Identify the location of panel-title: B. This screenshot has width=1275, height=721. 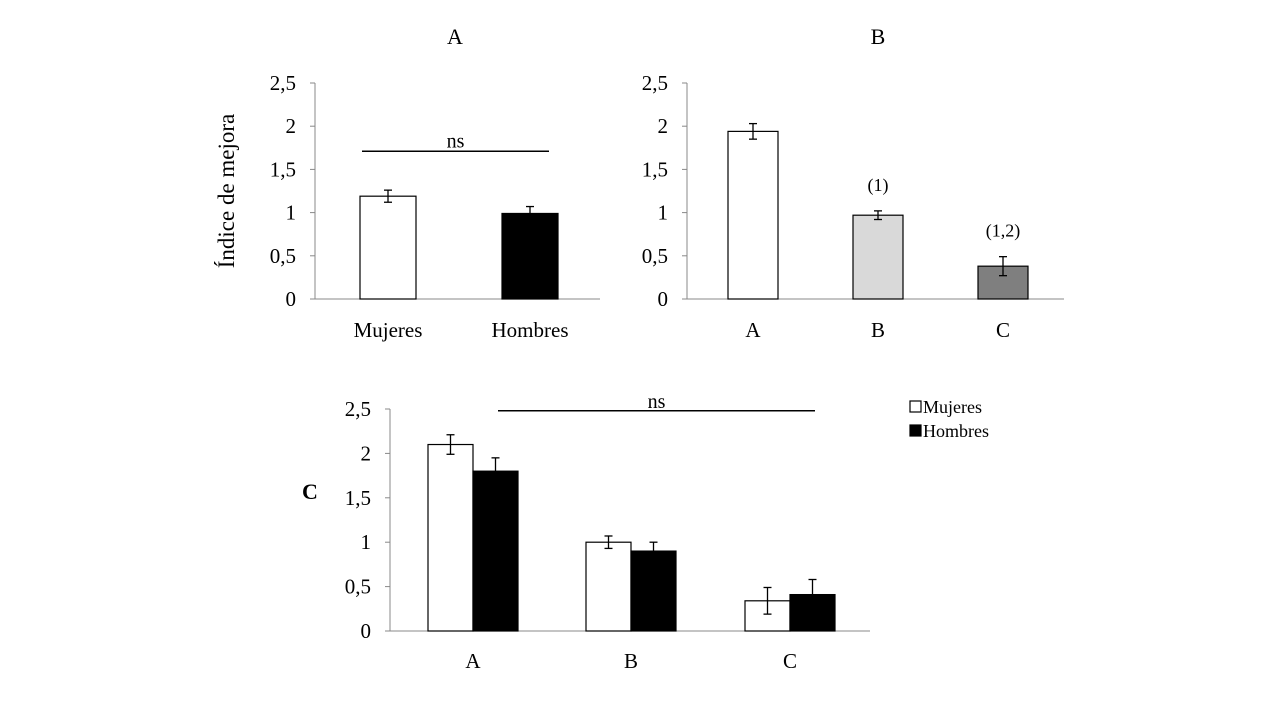
(878, 36).